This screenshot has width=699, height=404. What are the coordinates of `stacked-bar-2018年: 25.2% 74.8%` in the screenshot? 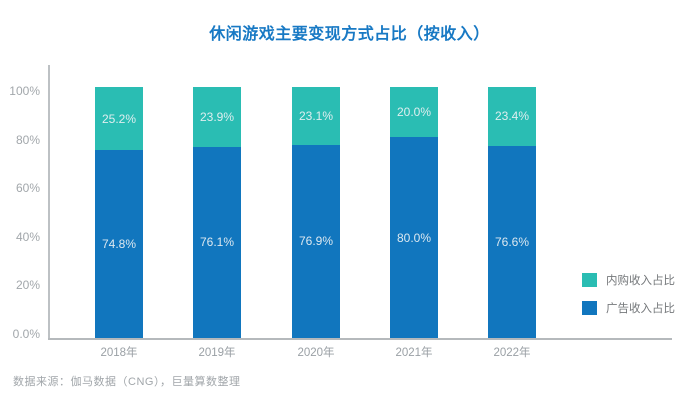 It's located at (119, 212).